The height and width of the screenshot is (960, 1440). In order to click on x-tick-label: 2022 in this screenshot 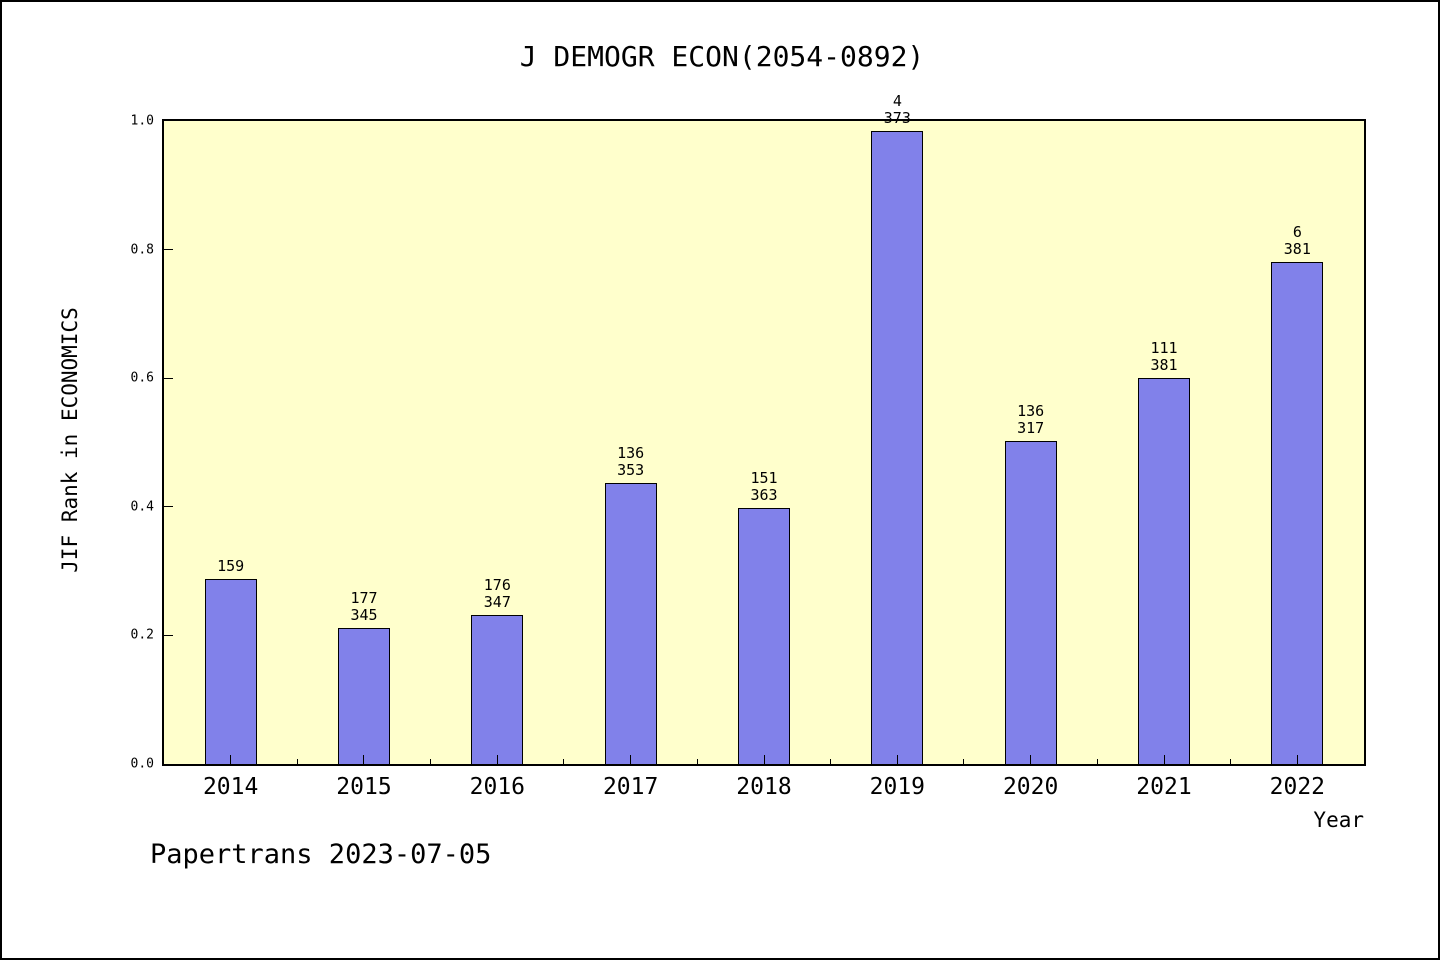, I will do `click(1297, 787)`.